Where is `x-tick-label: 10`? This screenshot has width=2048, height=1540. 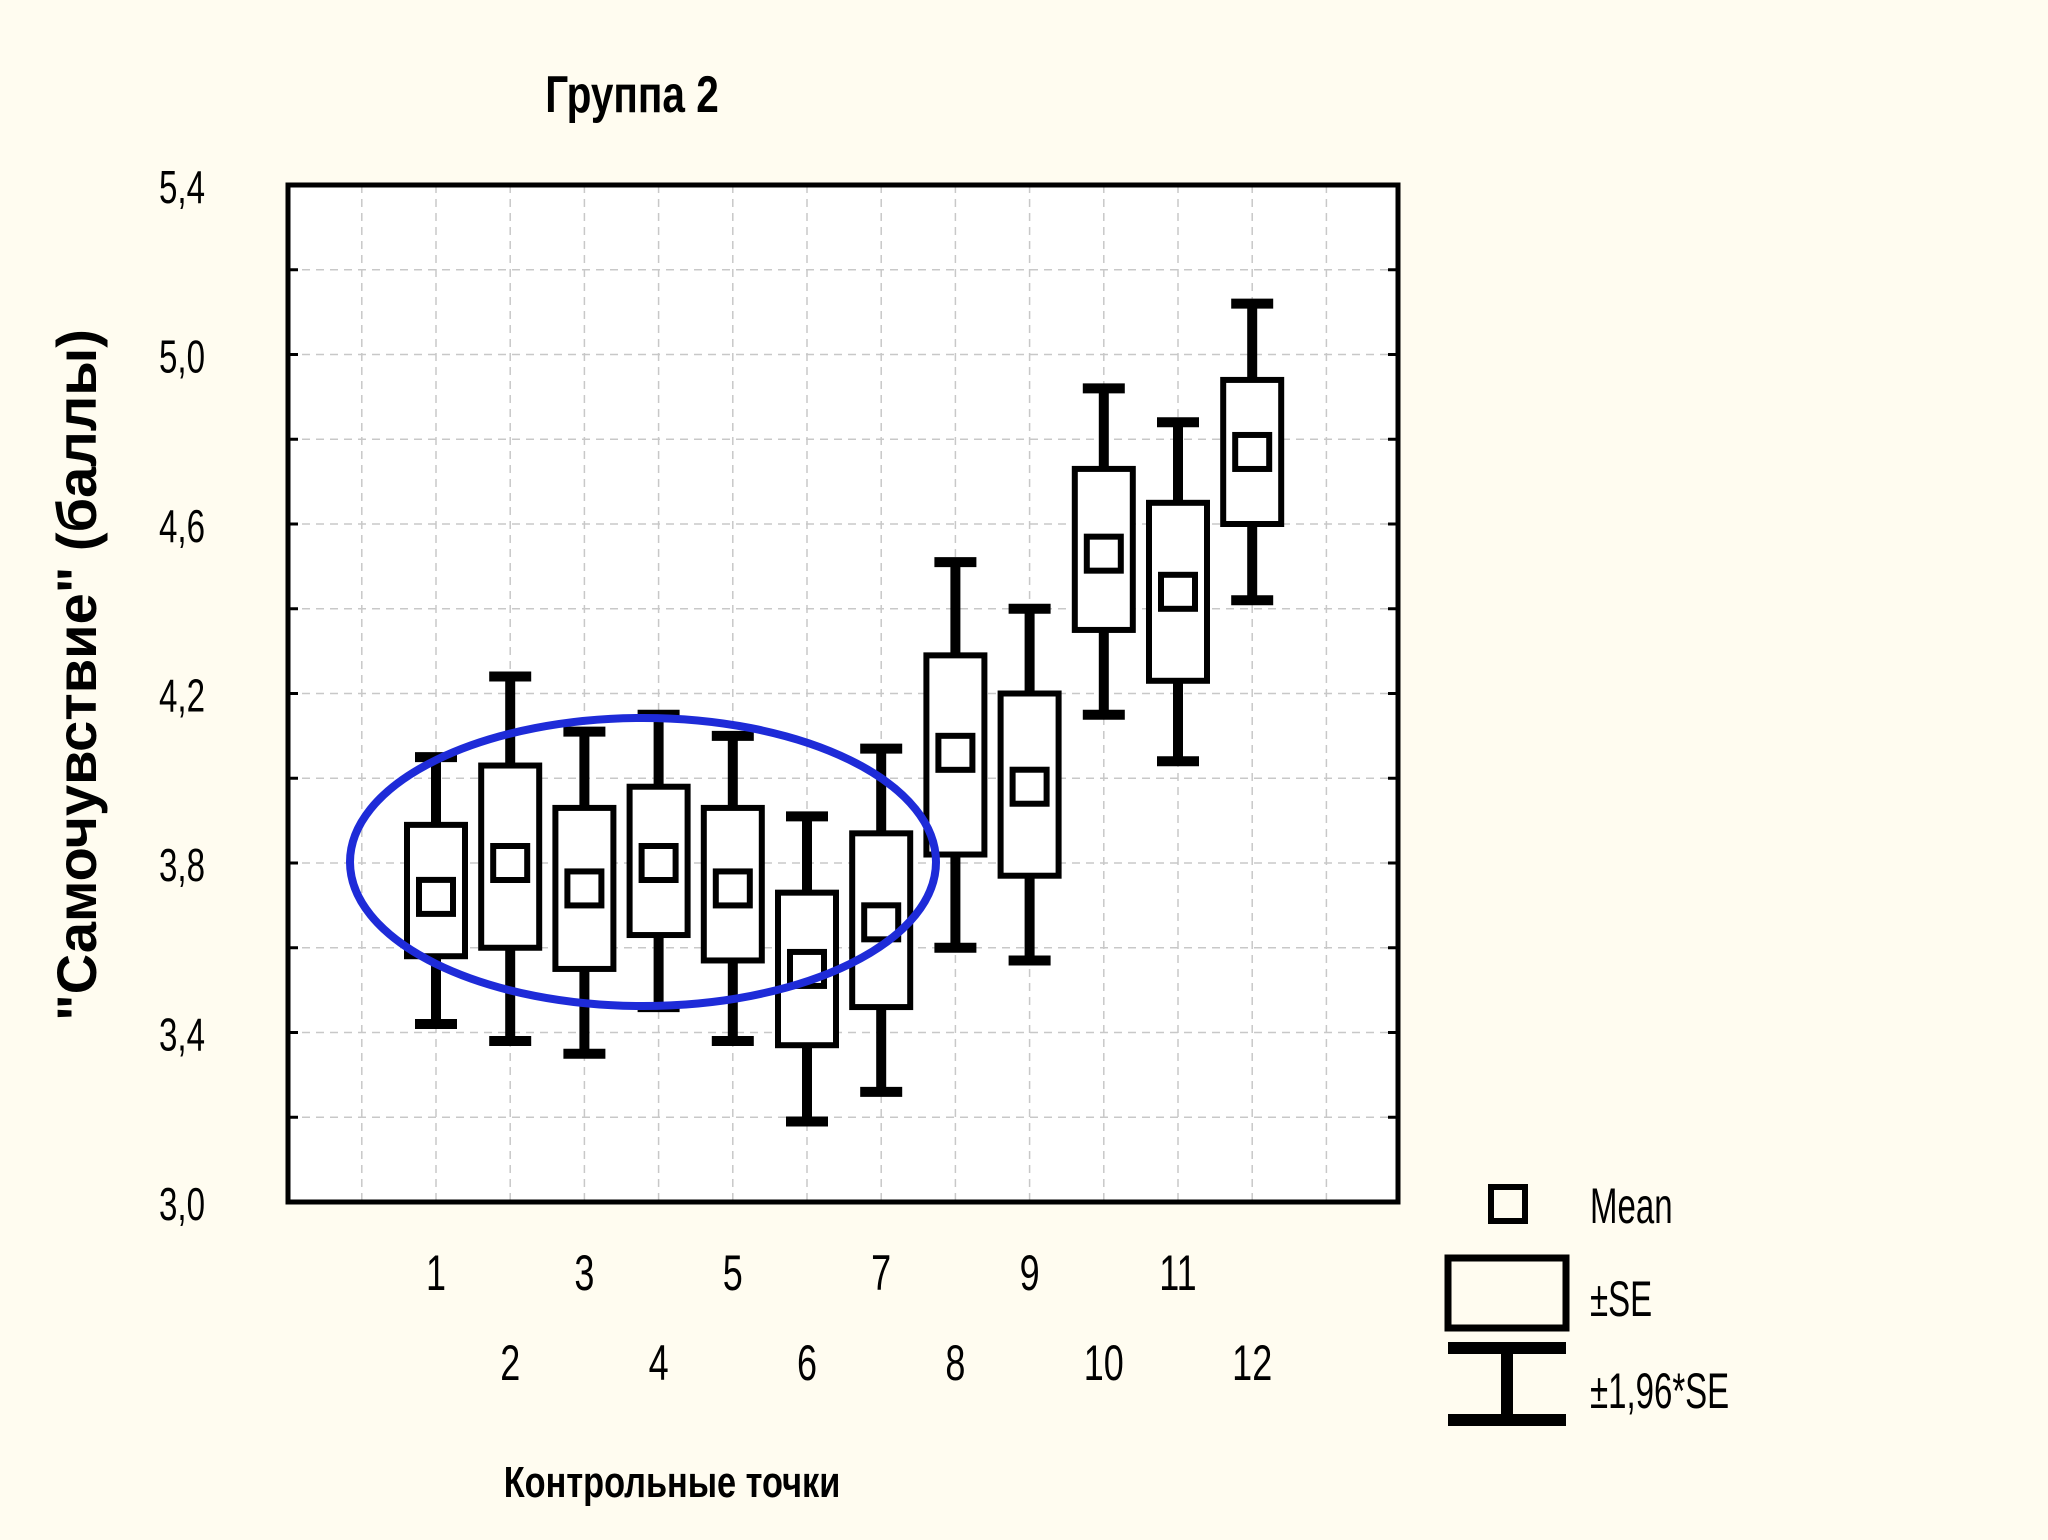 x-tick-label: 10 is located at coordinates (1104, 1363).